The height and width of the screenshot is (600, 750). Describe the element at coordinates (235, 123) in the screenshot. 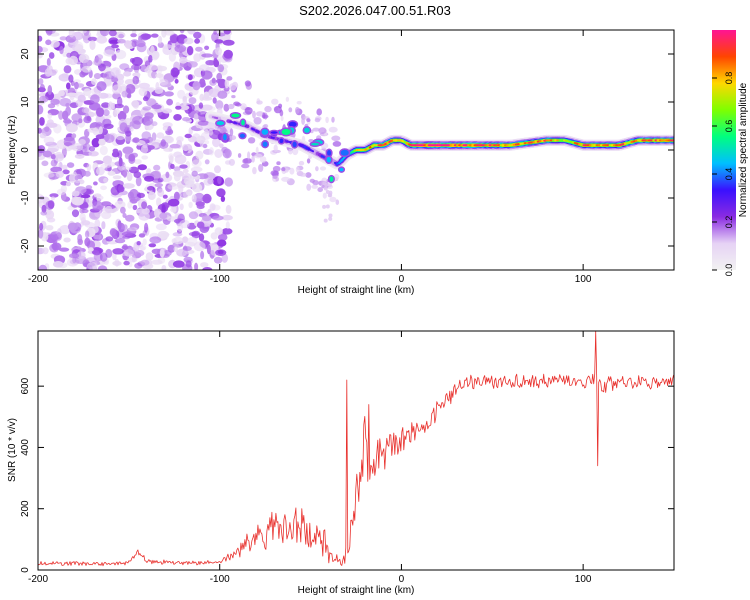

I see `heatmap-ridge-segment` at that location.